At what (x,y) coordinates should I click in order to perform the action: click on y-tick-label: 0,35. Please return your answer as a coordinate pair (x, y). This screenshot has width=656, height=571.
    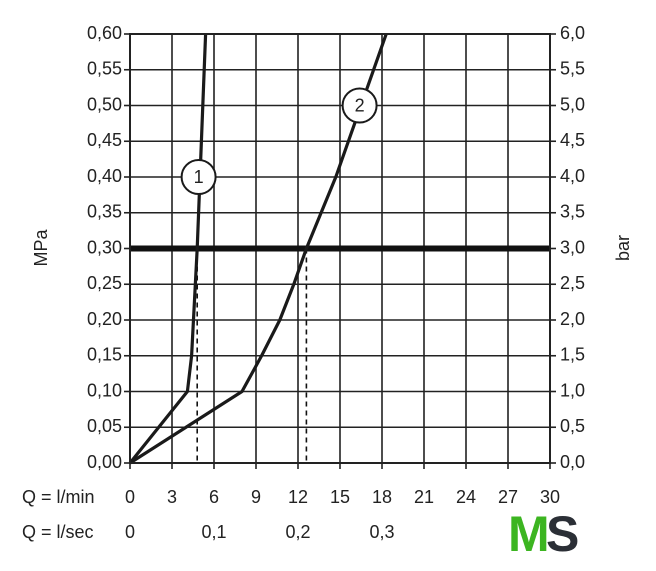
    Looking at the image, I should click on (104, 212).